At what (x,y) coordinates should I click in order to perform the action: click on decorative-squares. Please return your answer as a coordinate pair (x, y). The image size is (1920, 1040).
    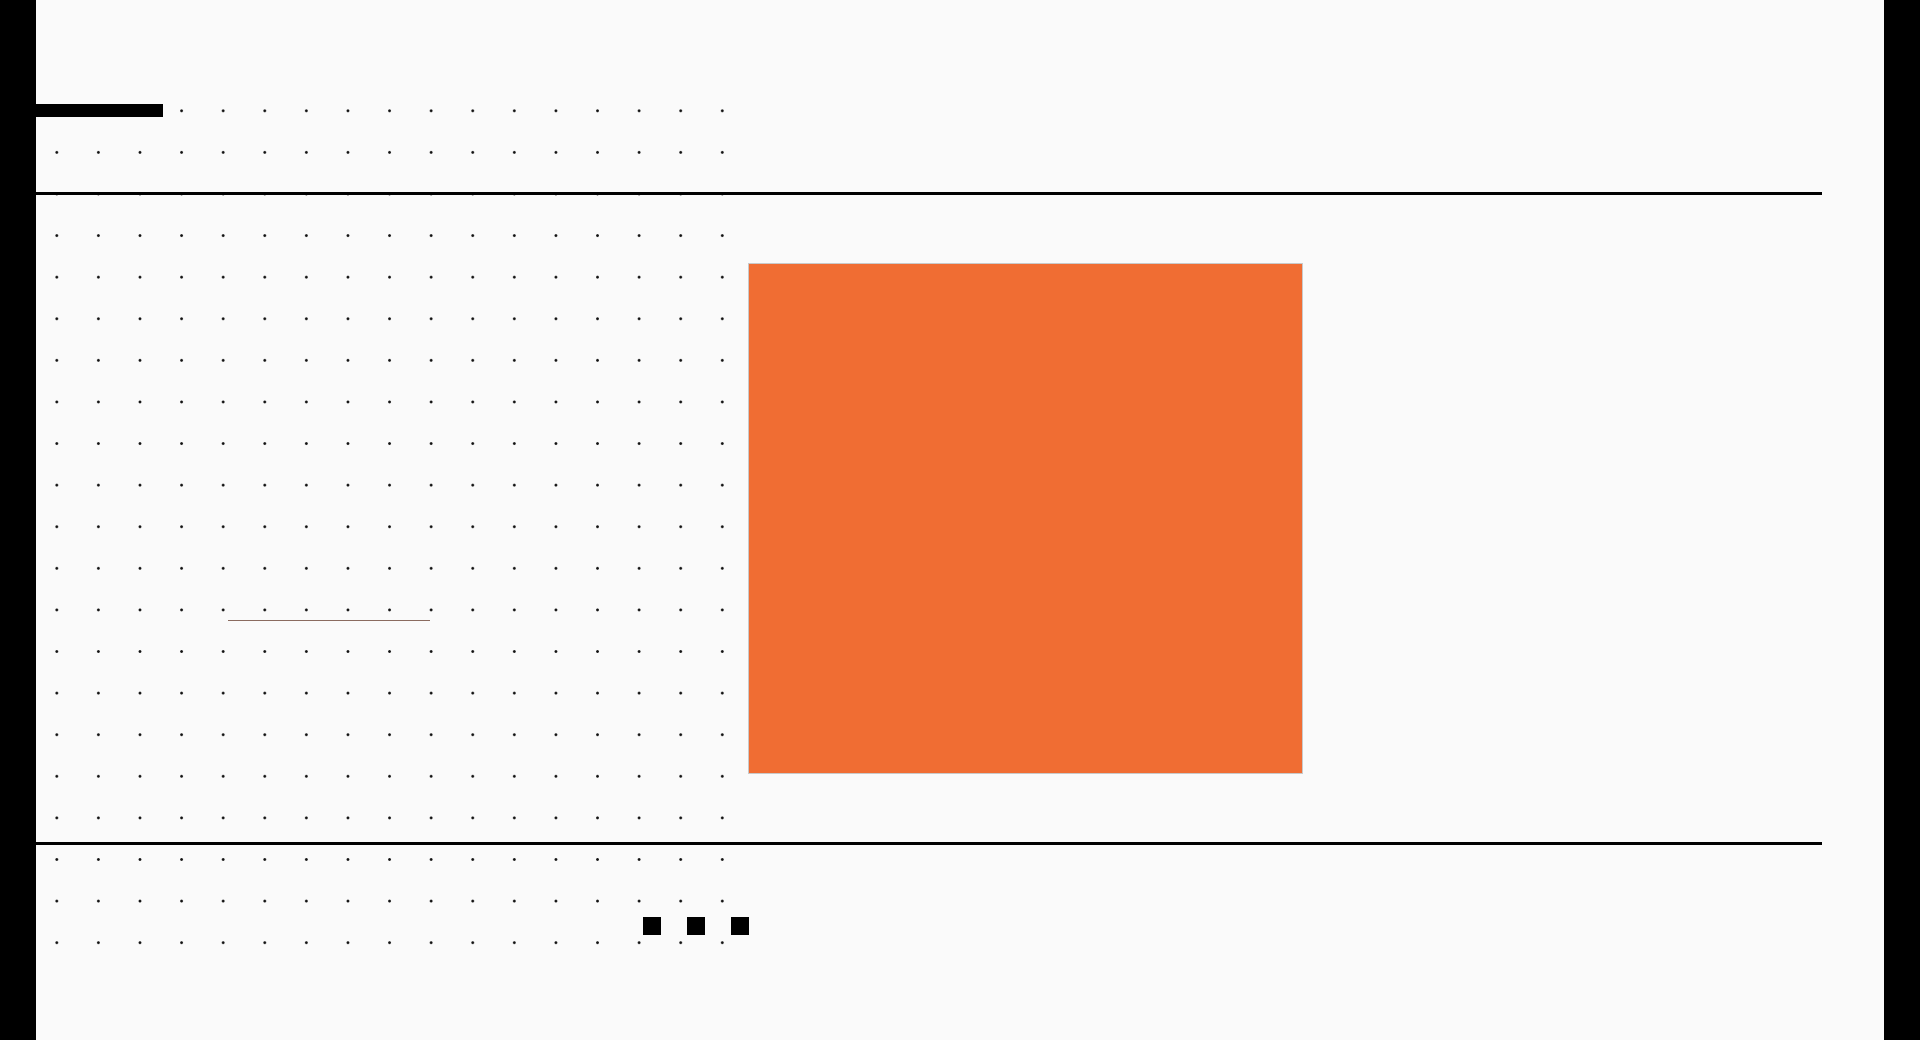
    Looking at the image, I should click on (696, 926).